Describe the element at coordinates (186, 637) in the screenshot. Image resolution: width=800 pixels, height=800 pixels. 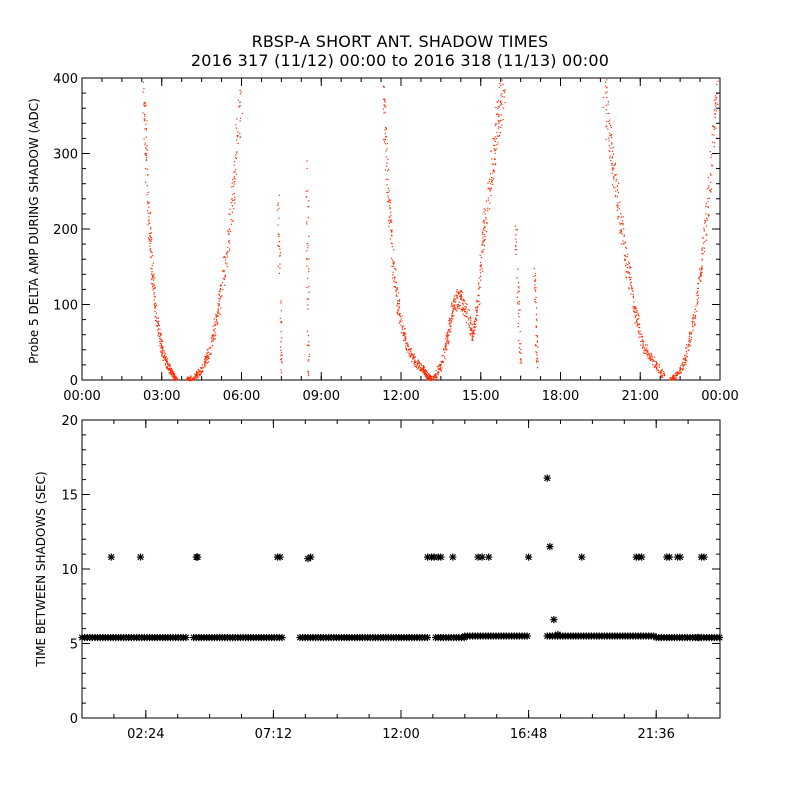
I see `gap-point` at that location.